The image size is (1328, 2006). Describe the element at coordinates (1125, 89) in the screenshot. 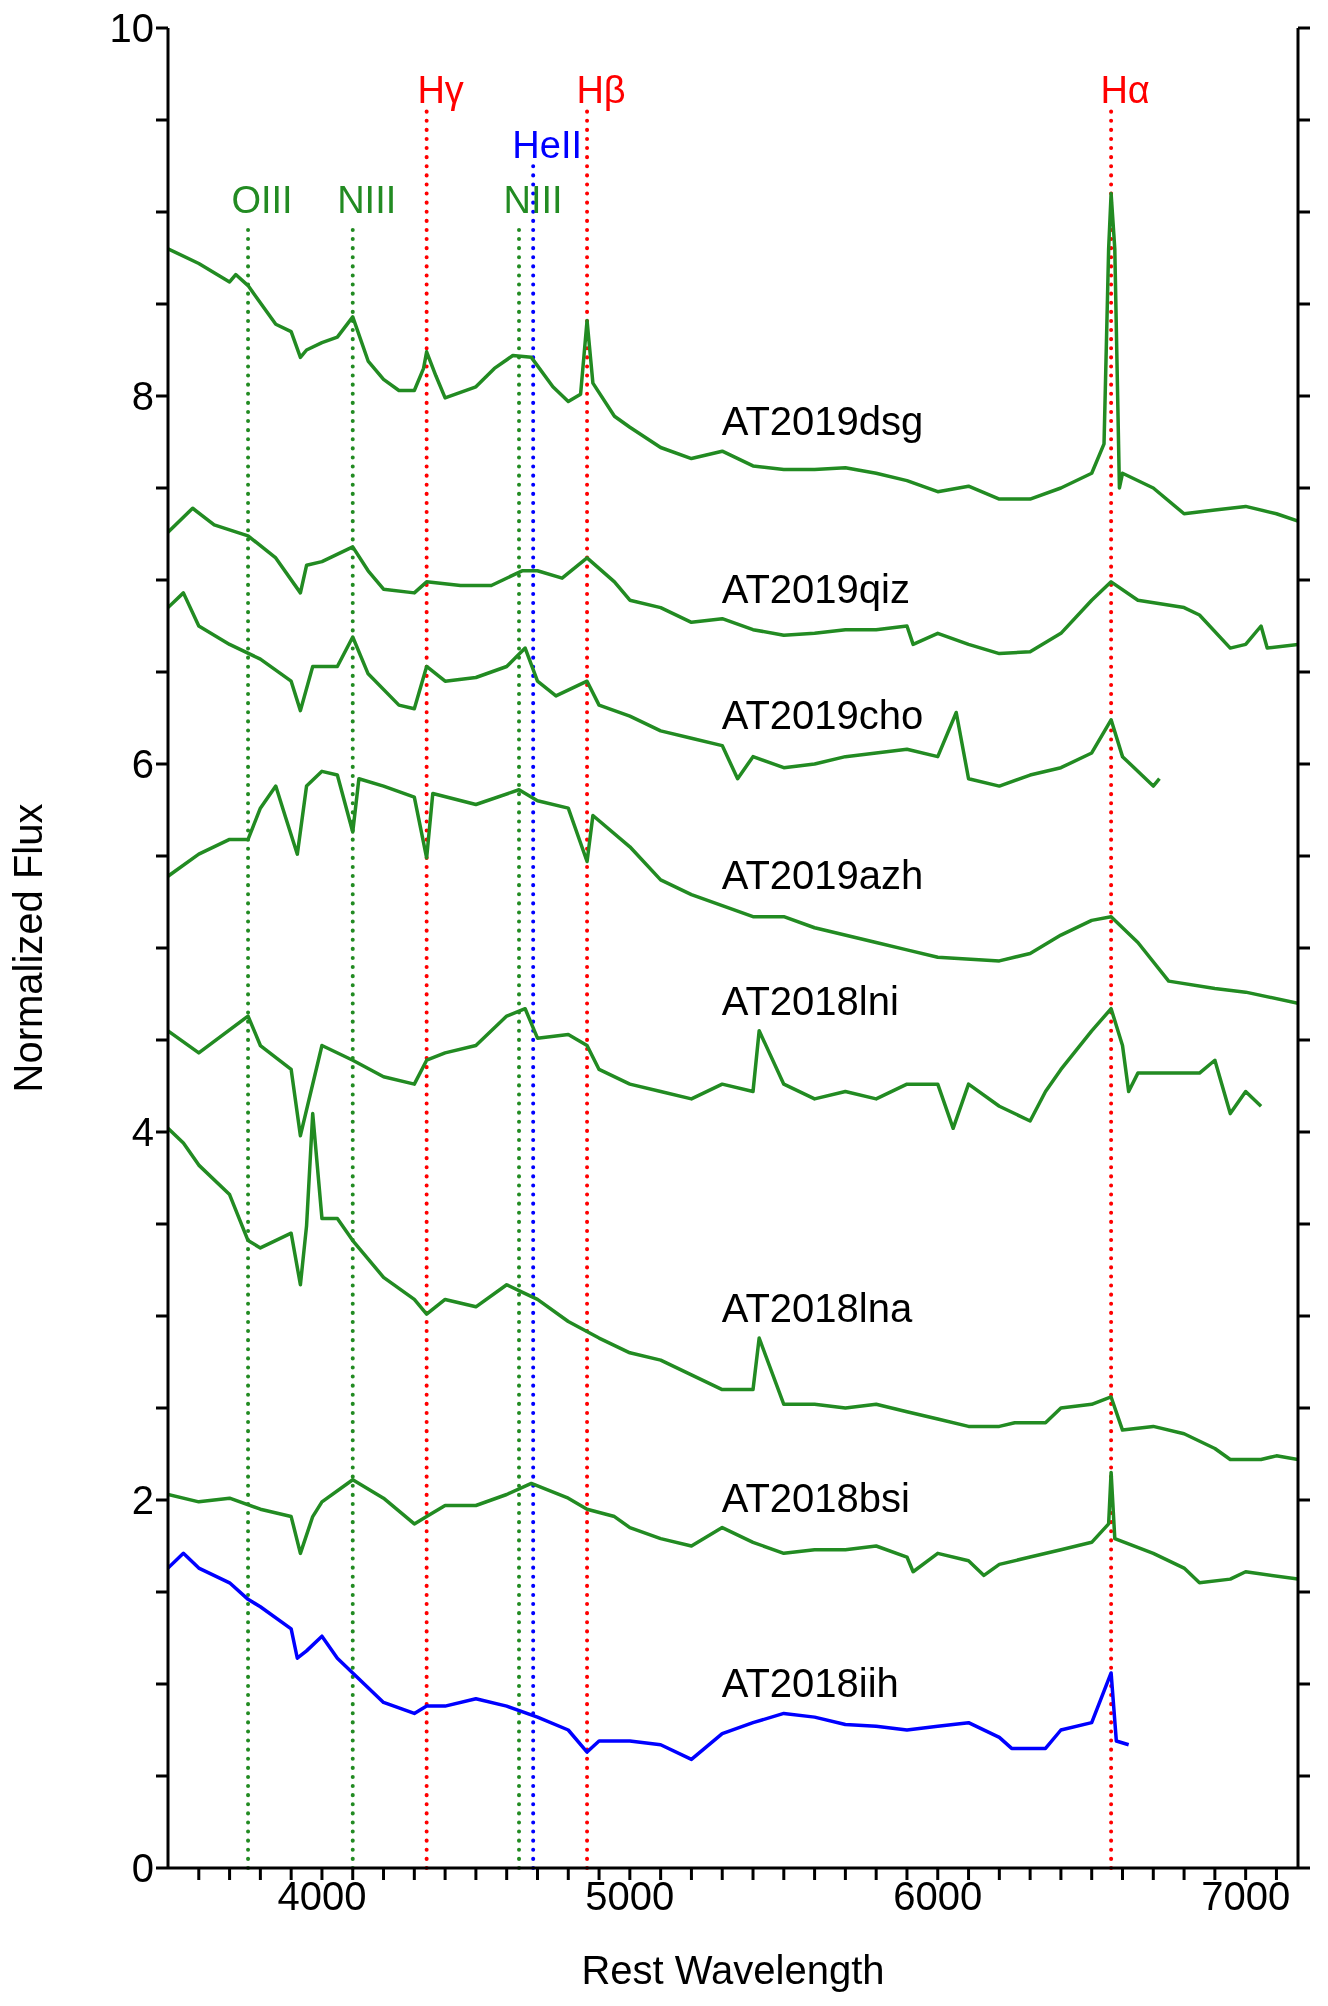

I see `ref-line-label: Hα` at that location.